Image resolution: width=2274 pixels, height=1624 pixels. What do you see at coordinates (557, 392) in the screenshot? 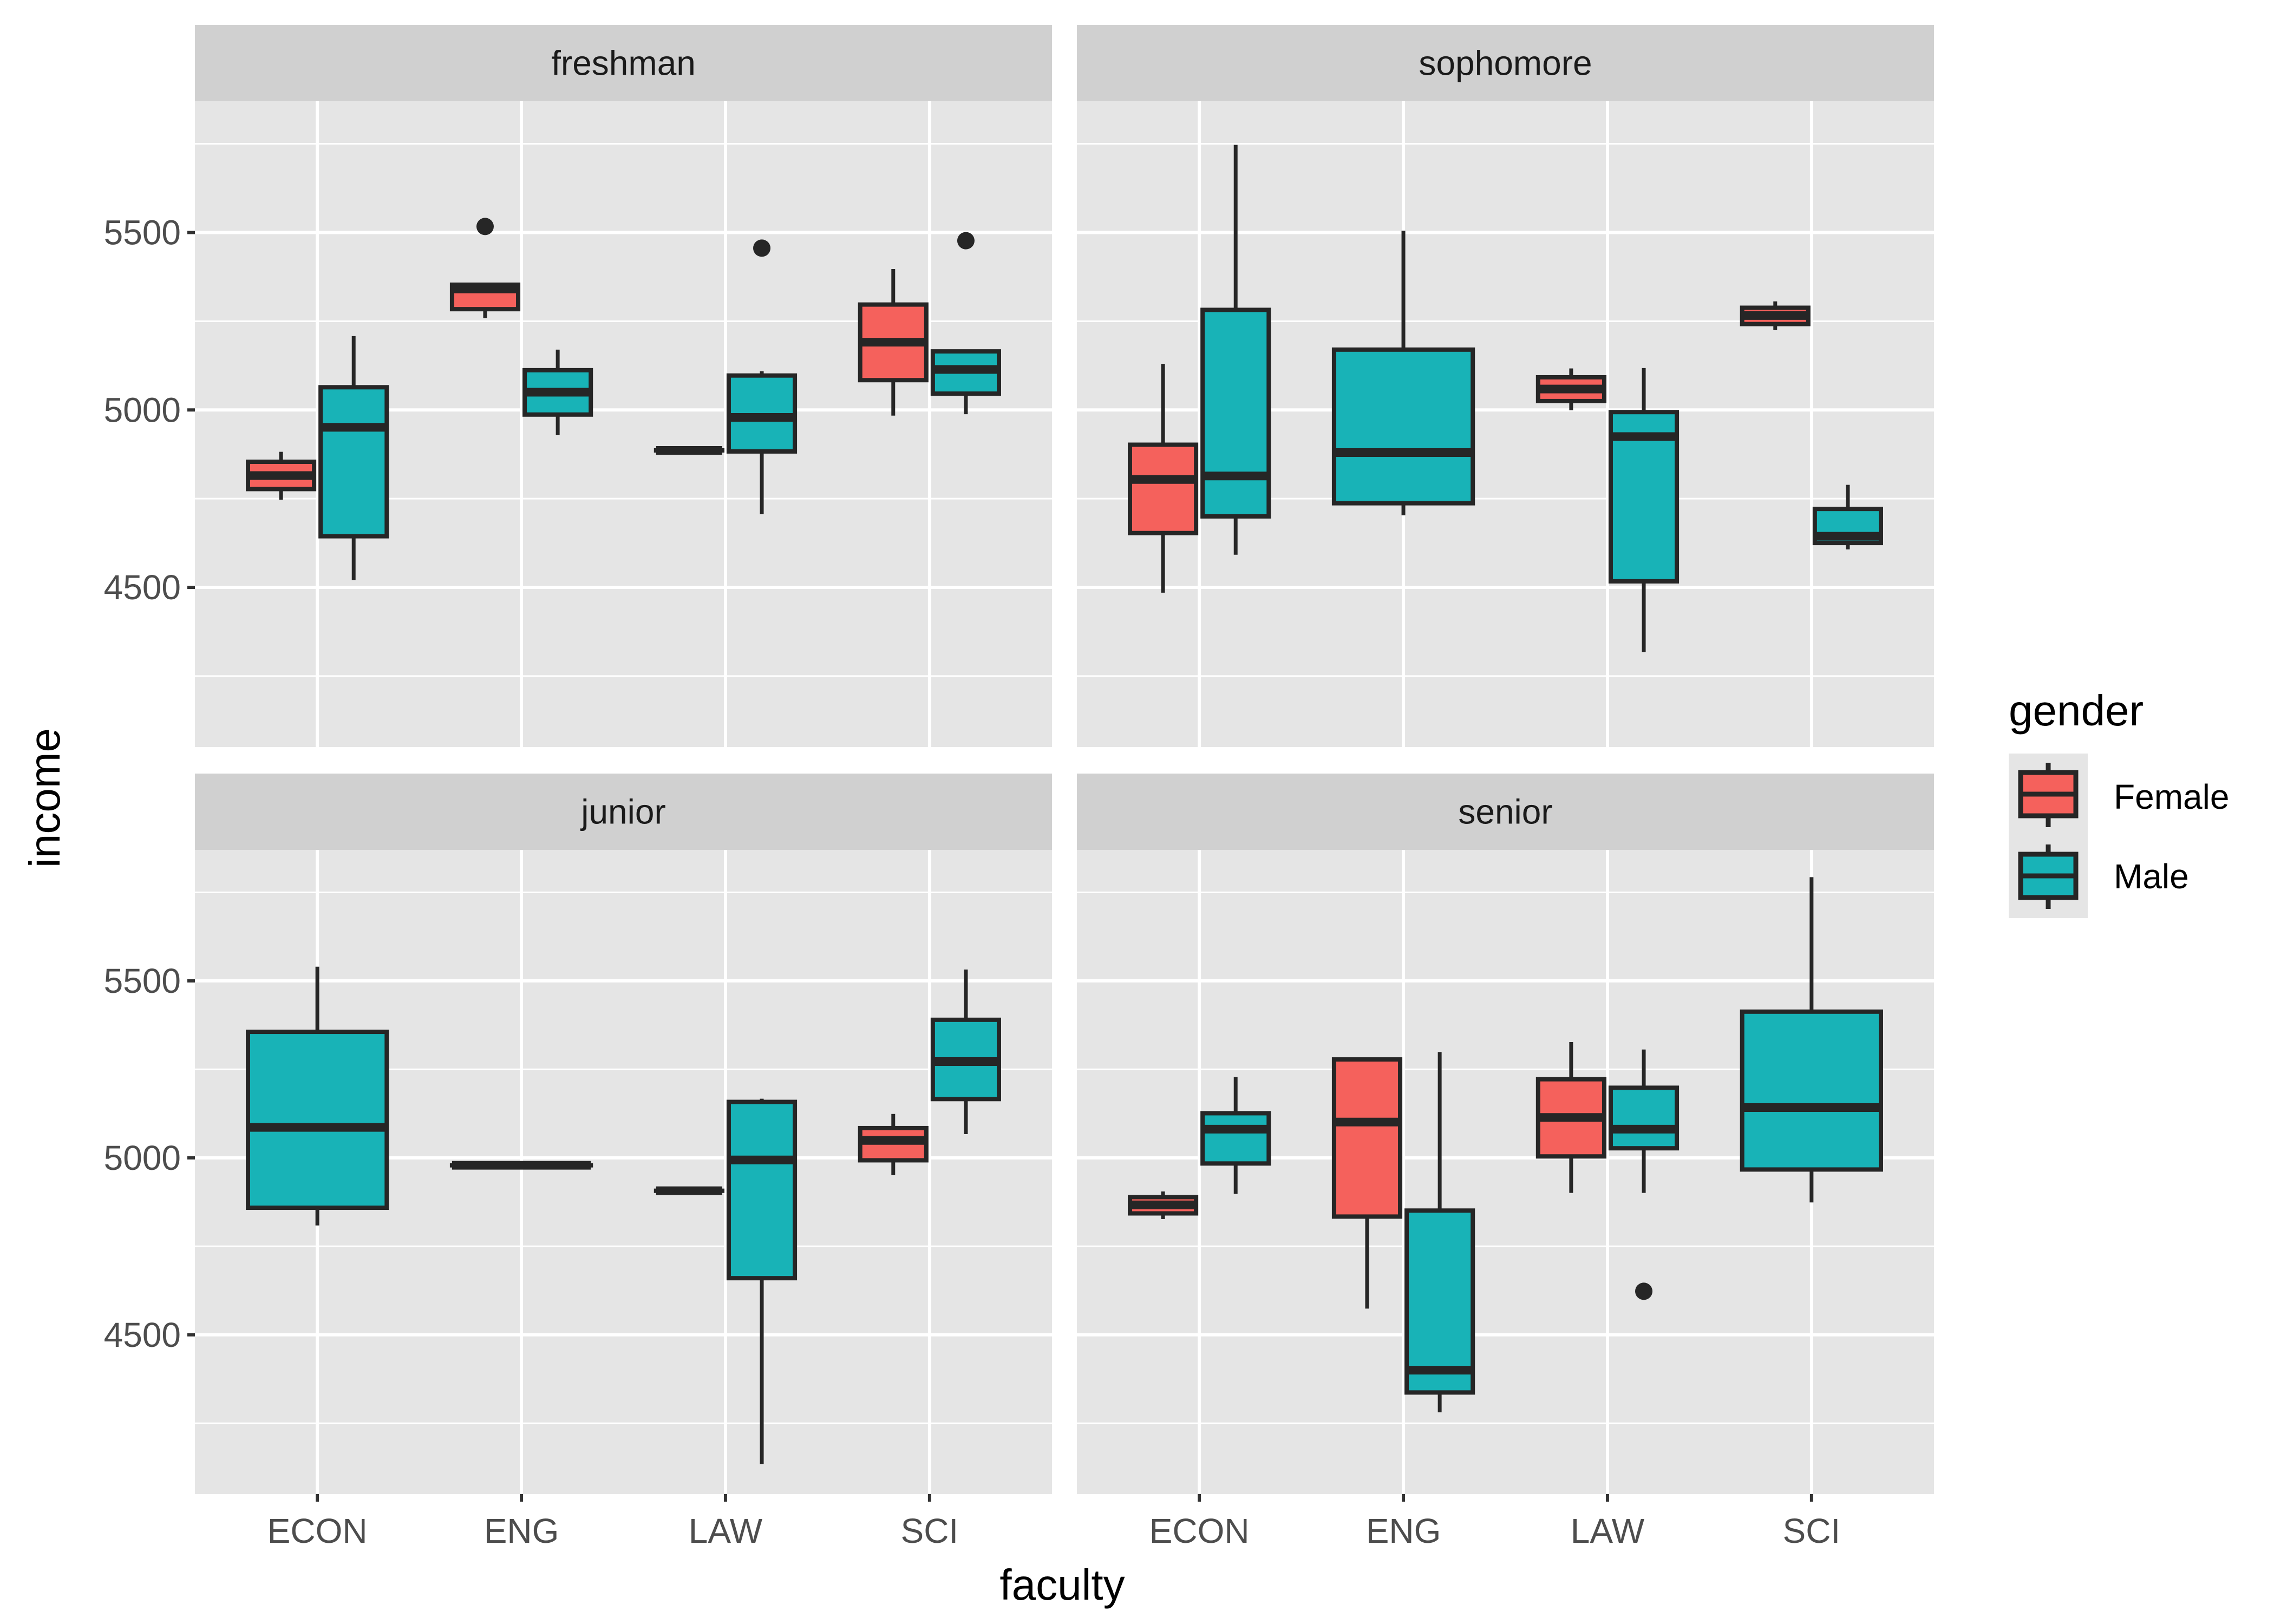
I see `box-freshman-ENG-Male` at bounding box center [557, 392].